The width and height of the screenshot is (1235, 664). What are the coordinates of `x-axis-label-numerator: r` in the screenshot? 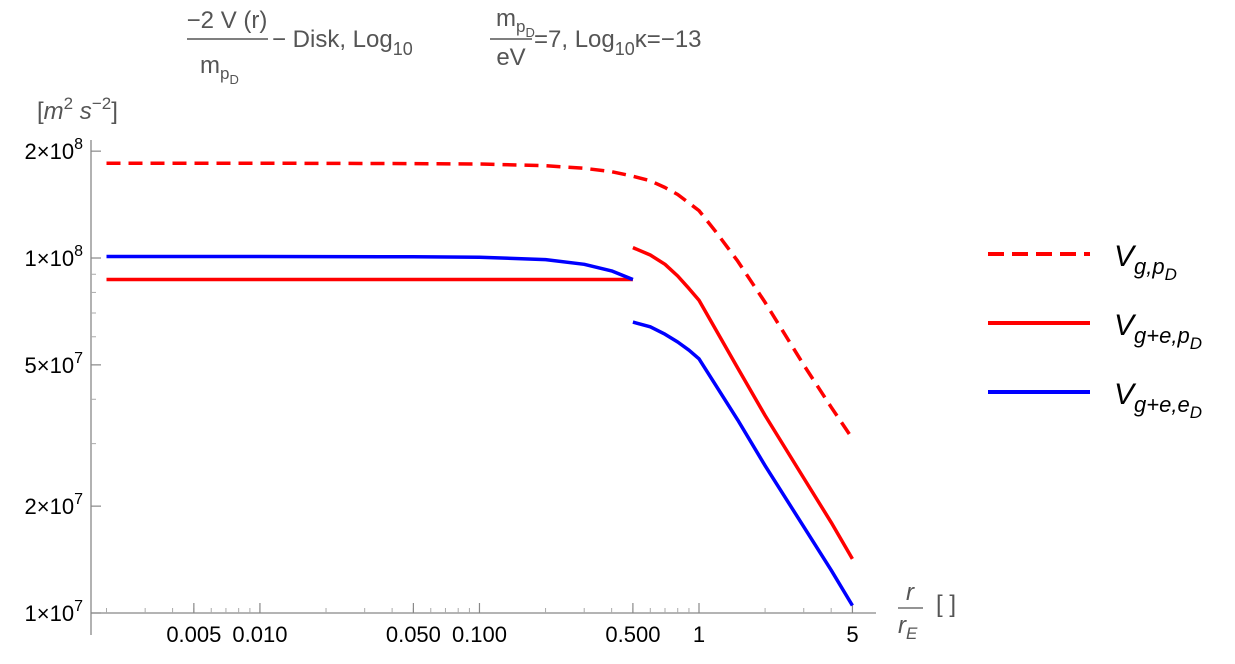 It's located at (910, 592).